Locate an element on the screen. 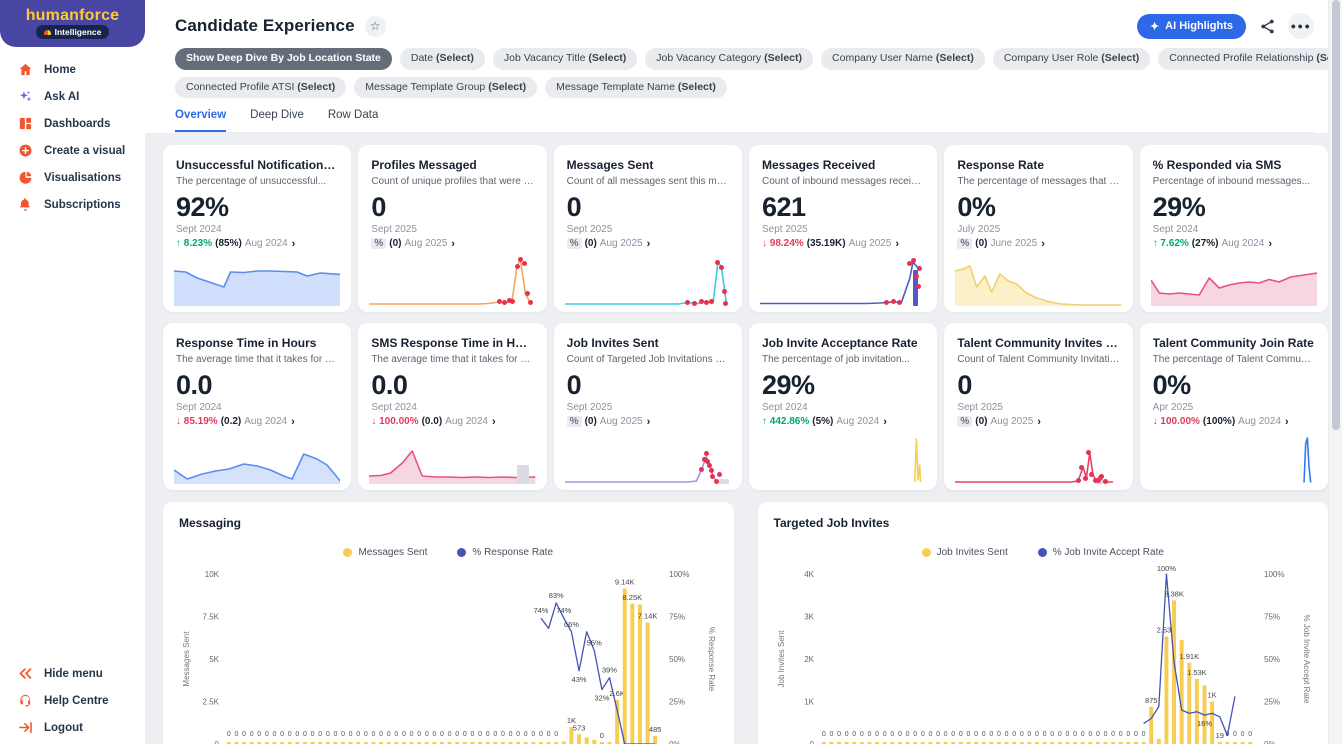  sidebar-item-logout: Logout is located at coordinates (81, 727).